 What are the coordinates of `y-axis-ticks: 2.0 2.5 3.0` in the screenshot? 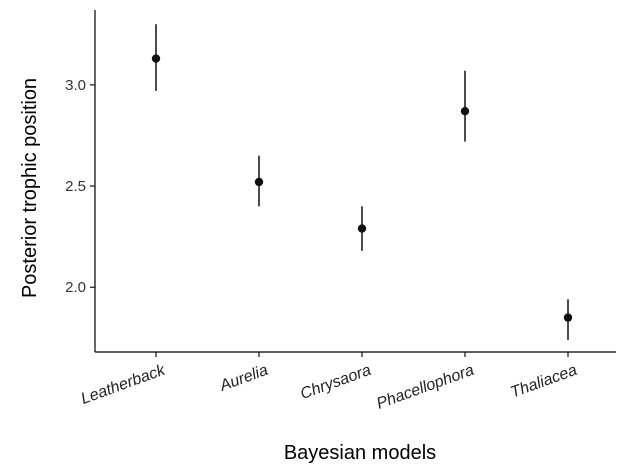 It's located at (80, 186).